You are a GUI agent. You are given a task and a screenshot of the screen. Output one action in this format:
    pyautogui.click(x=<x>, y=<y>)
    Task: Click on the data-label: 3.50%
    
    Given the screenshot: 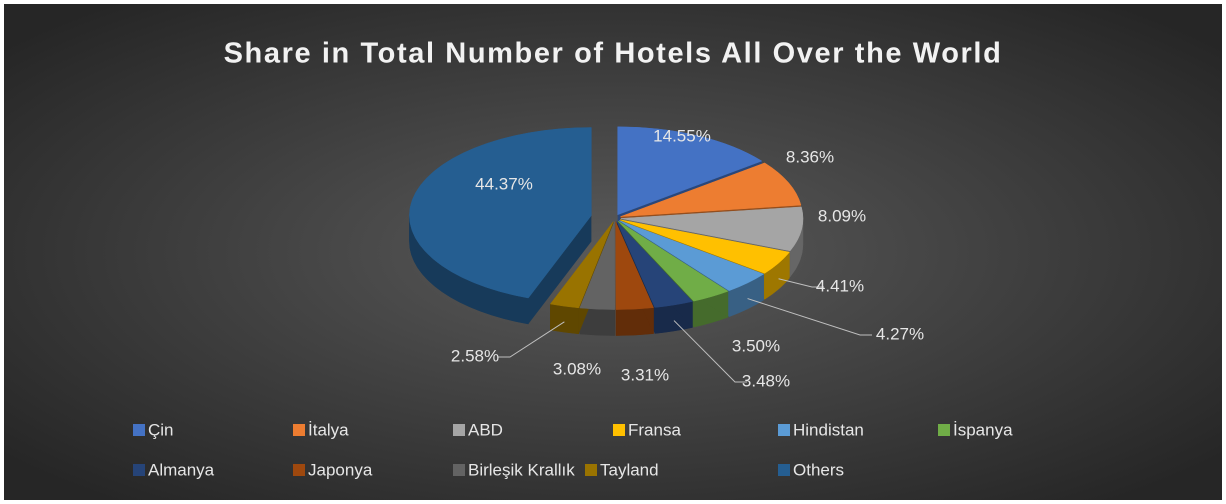 What is the action you would take?
    pyautogui.click(x=756, y=345)
    